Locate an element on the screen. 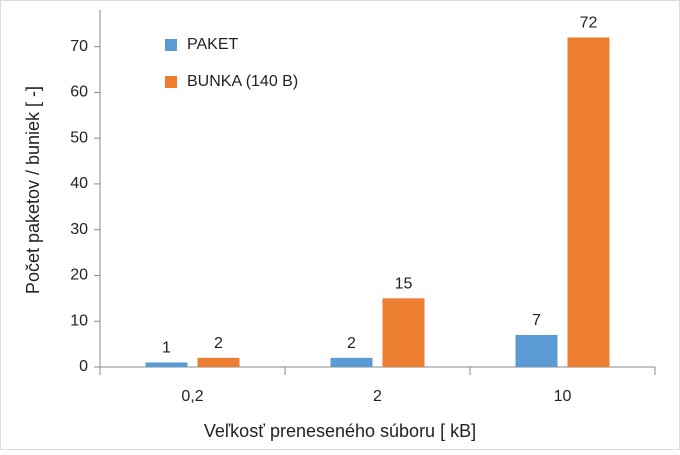  x-axis-title: Veľkosť preneseného súboru [ kB] is located at coordinates (340, 431).